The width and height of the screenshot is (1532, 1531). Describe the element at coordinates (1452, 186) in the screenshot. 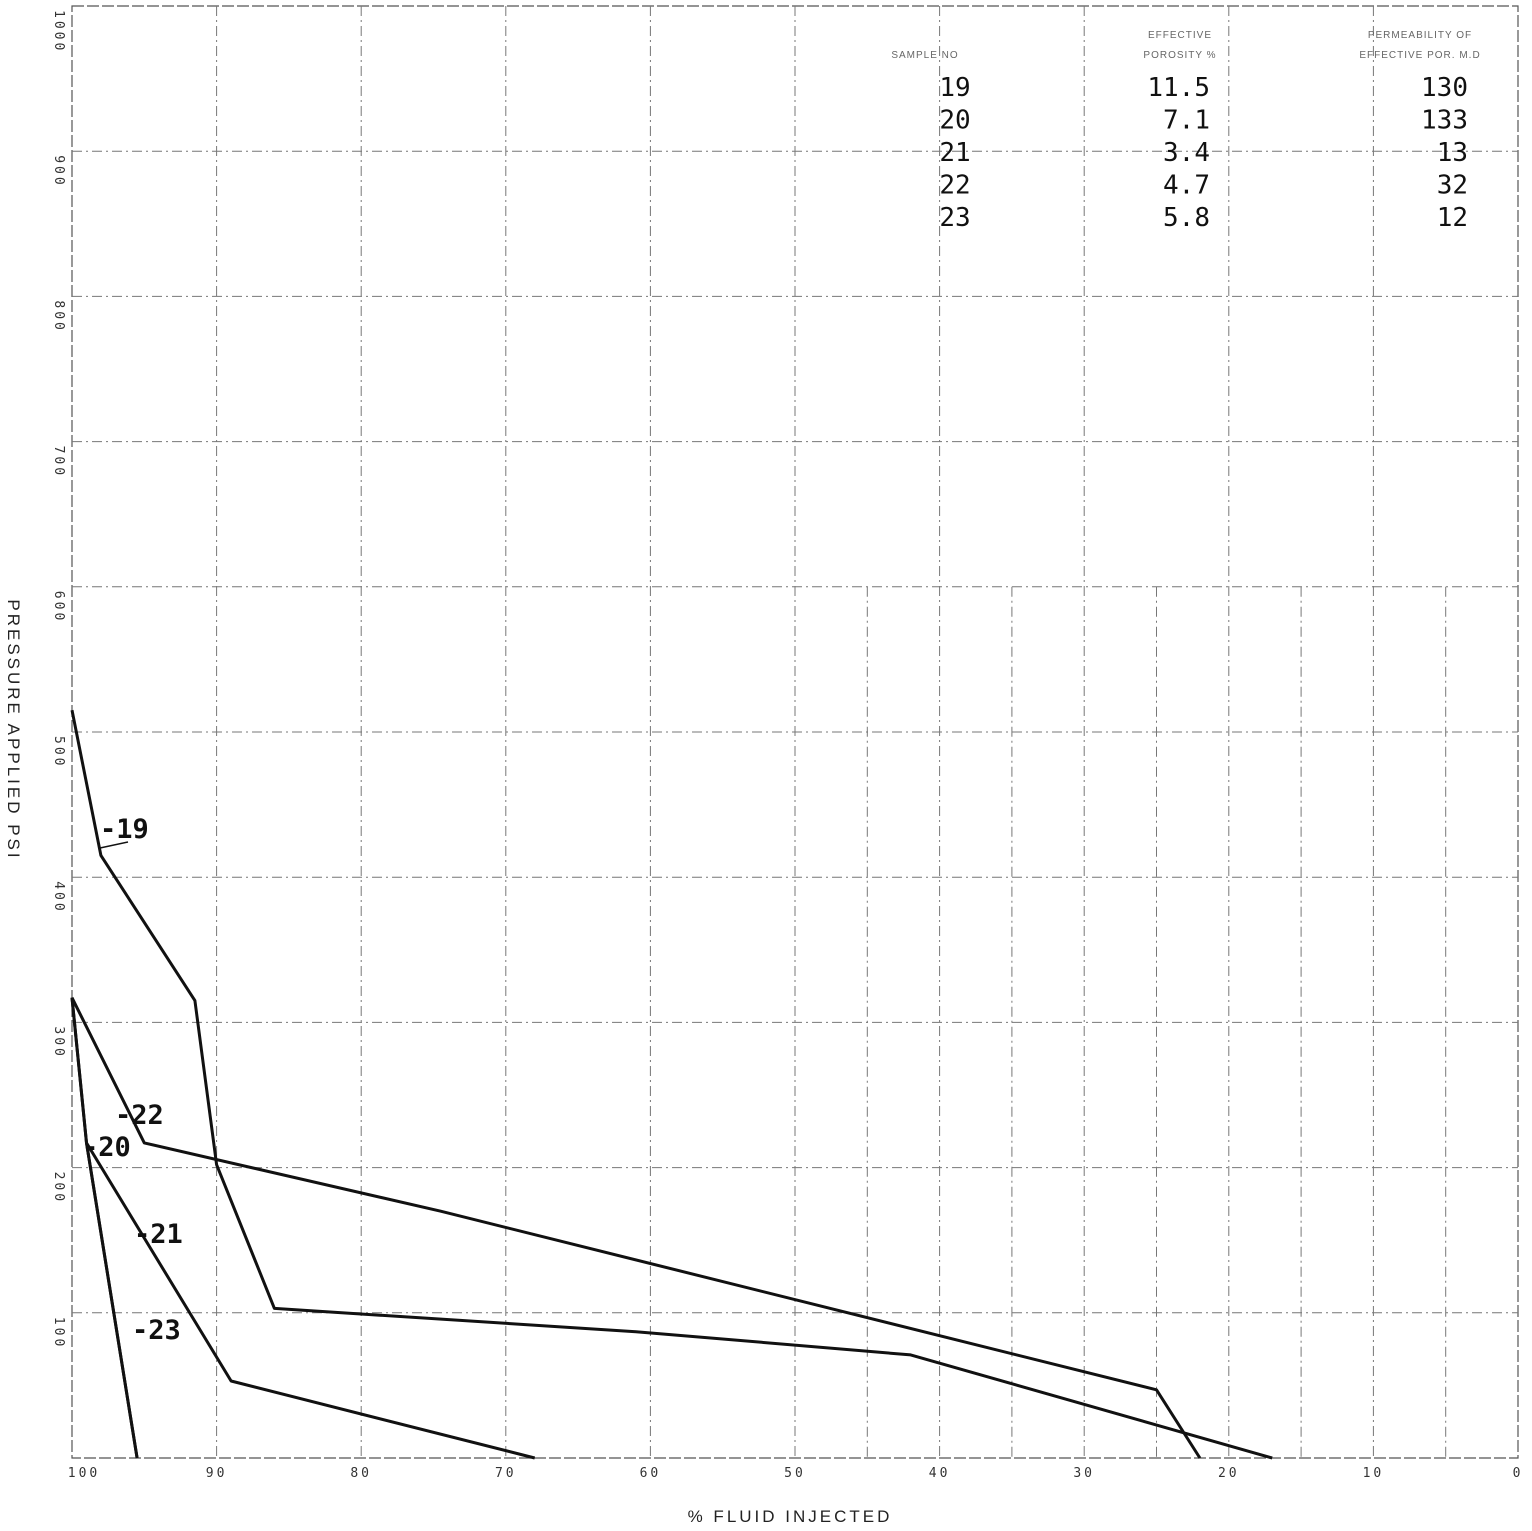

I see `table-cell: 32` at that location.